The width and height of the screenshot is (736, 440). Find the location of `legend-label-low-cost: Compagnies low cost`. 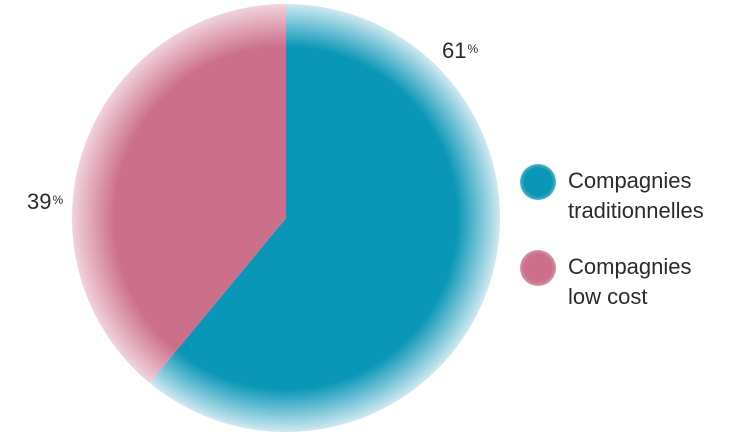

legend-label-low-cost: Compagnies low cost is located at coordinates (650, 282).